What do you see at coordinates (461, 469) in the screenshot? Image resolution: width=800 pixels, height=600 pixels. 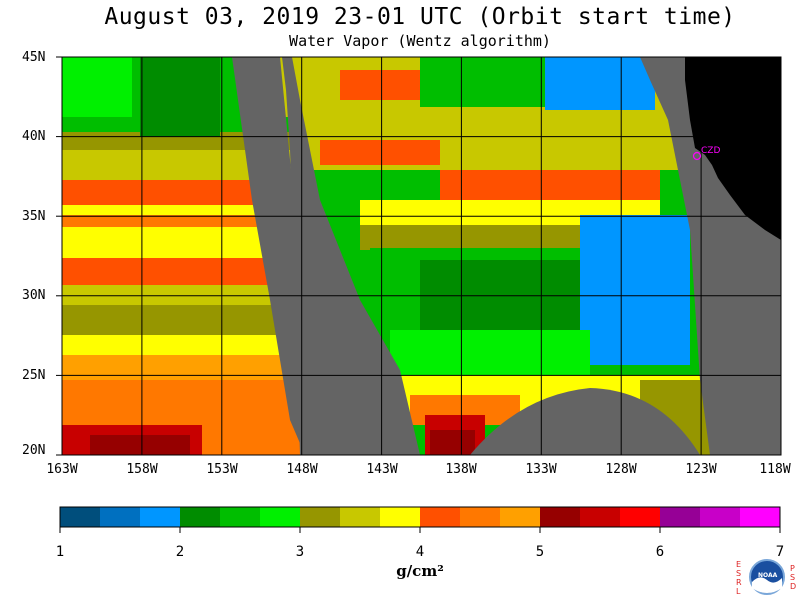 I see `lon-label-138w: 138W` at bounding box center [461, 469].